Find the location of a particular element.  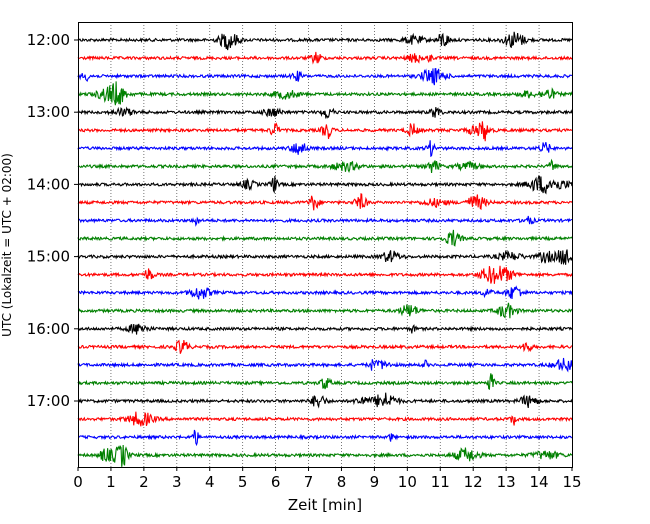

y-tick-label: 17:00 is located at coordinates (48, 401).